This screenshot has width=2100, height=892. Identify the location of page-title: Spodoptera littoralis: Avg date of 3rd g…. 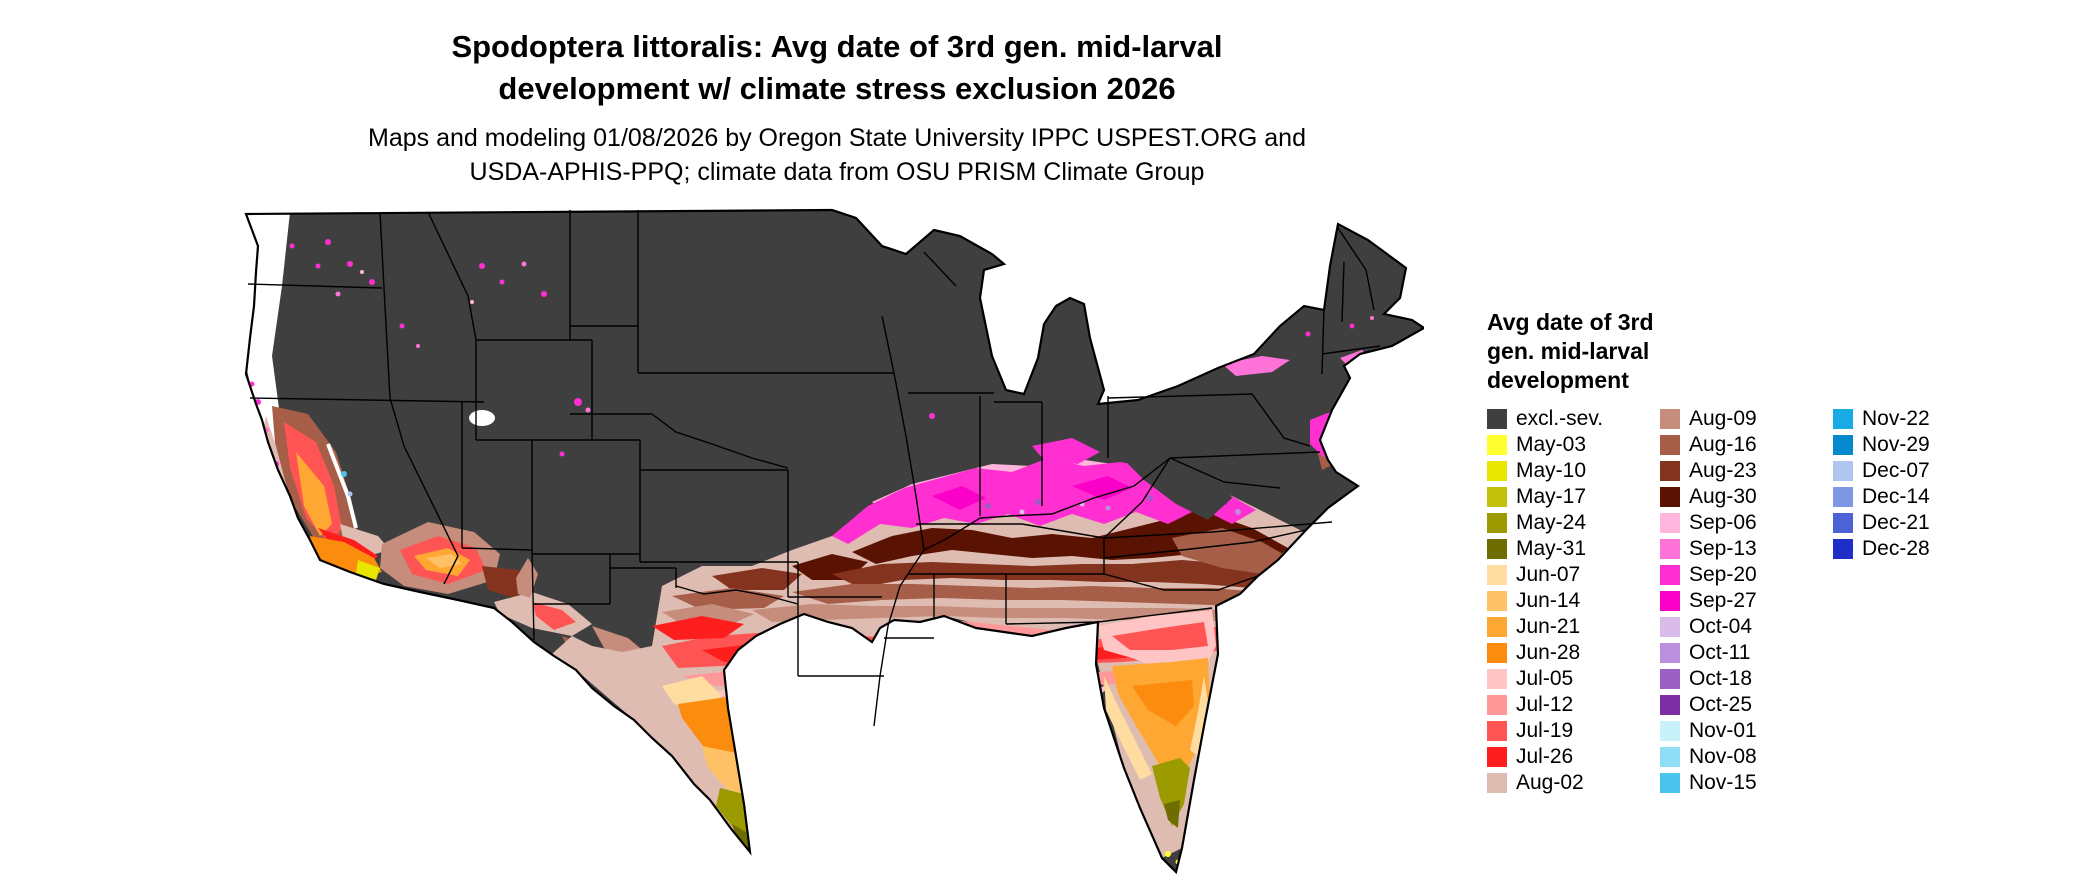
(837, 68).